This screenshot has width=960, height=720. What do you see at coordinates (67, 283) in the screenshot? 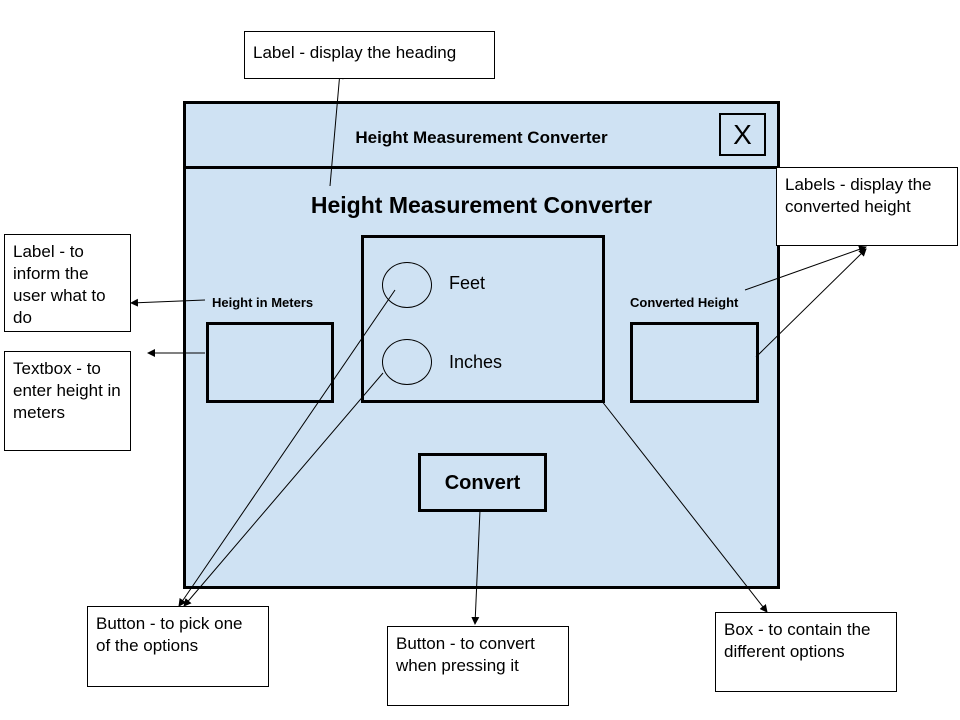
I see `note-input-label: Label - to inform the user what to do` at bounding box center [67, 283].